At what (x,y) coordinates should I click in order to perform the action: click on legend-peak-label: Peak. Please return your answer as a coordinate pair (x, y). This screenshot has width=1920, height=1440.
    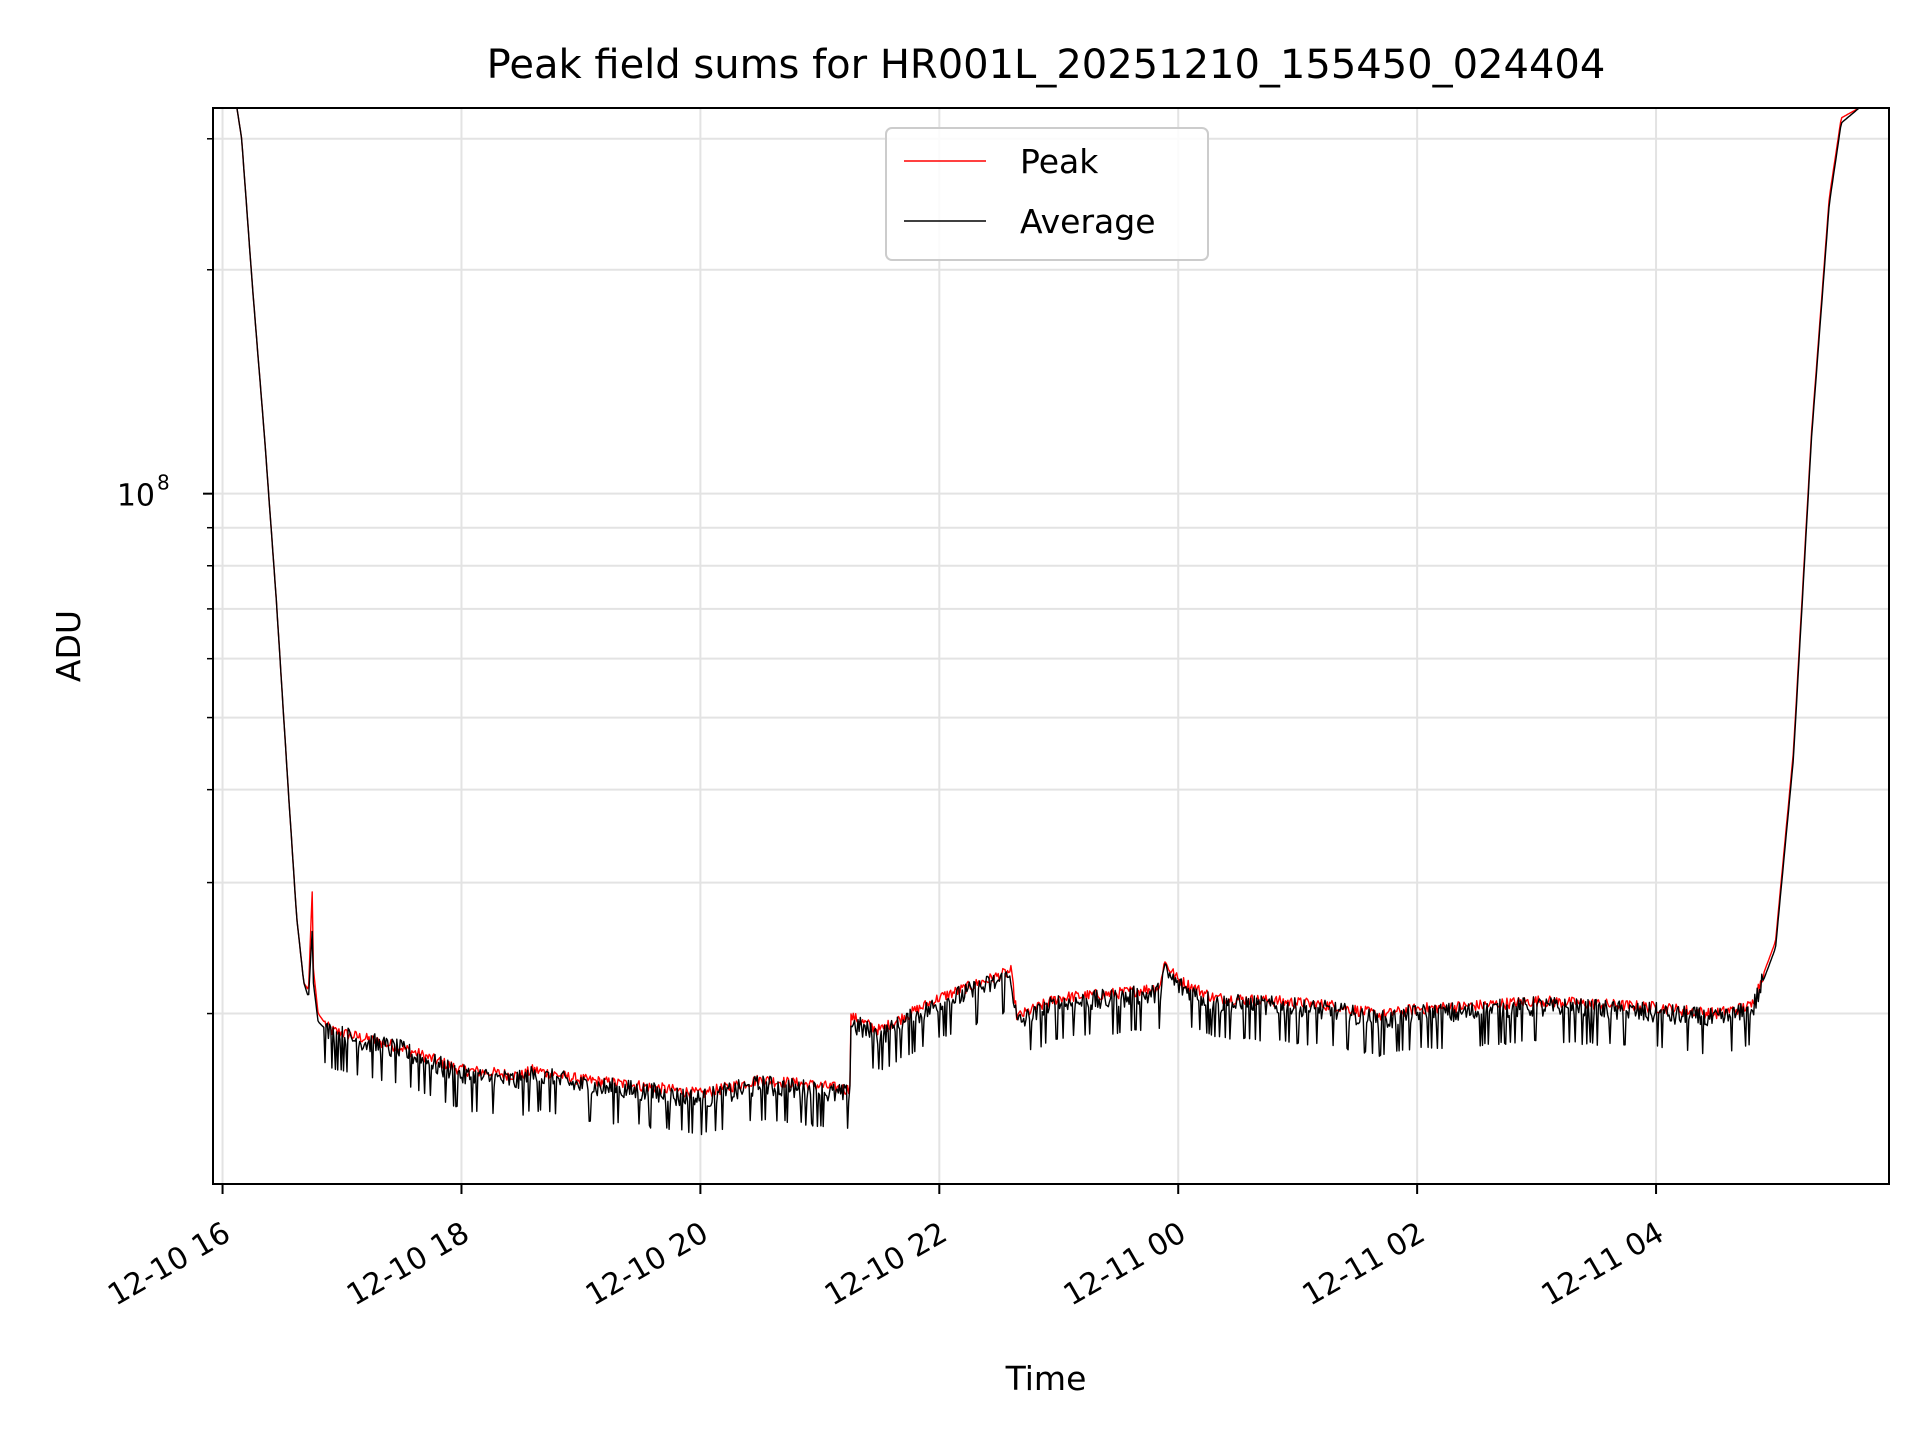
    Looking at the image, I should click on (1059, 161).